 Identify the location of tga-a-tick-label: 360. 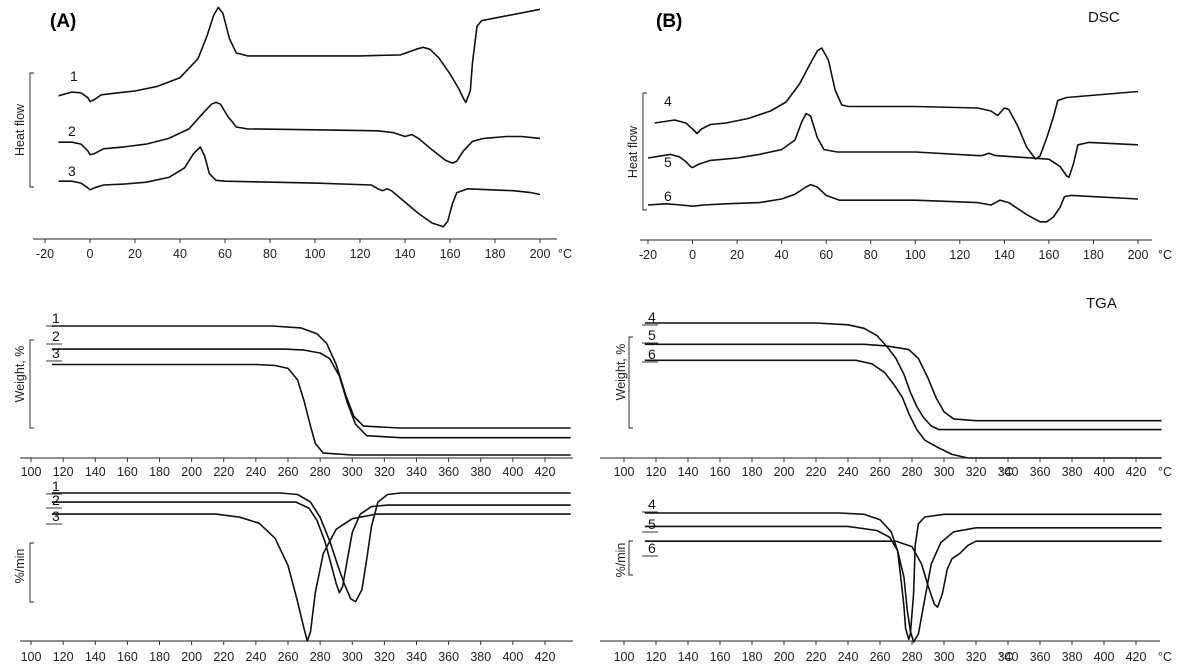
(448, 472).